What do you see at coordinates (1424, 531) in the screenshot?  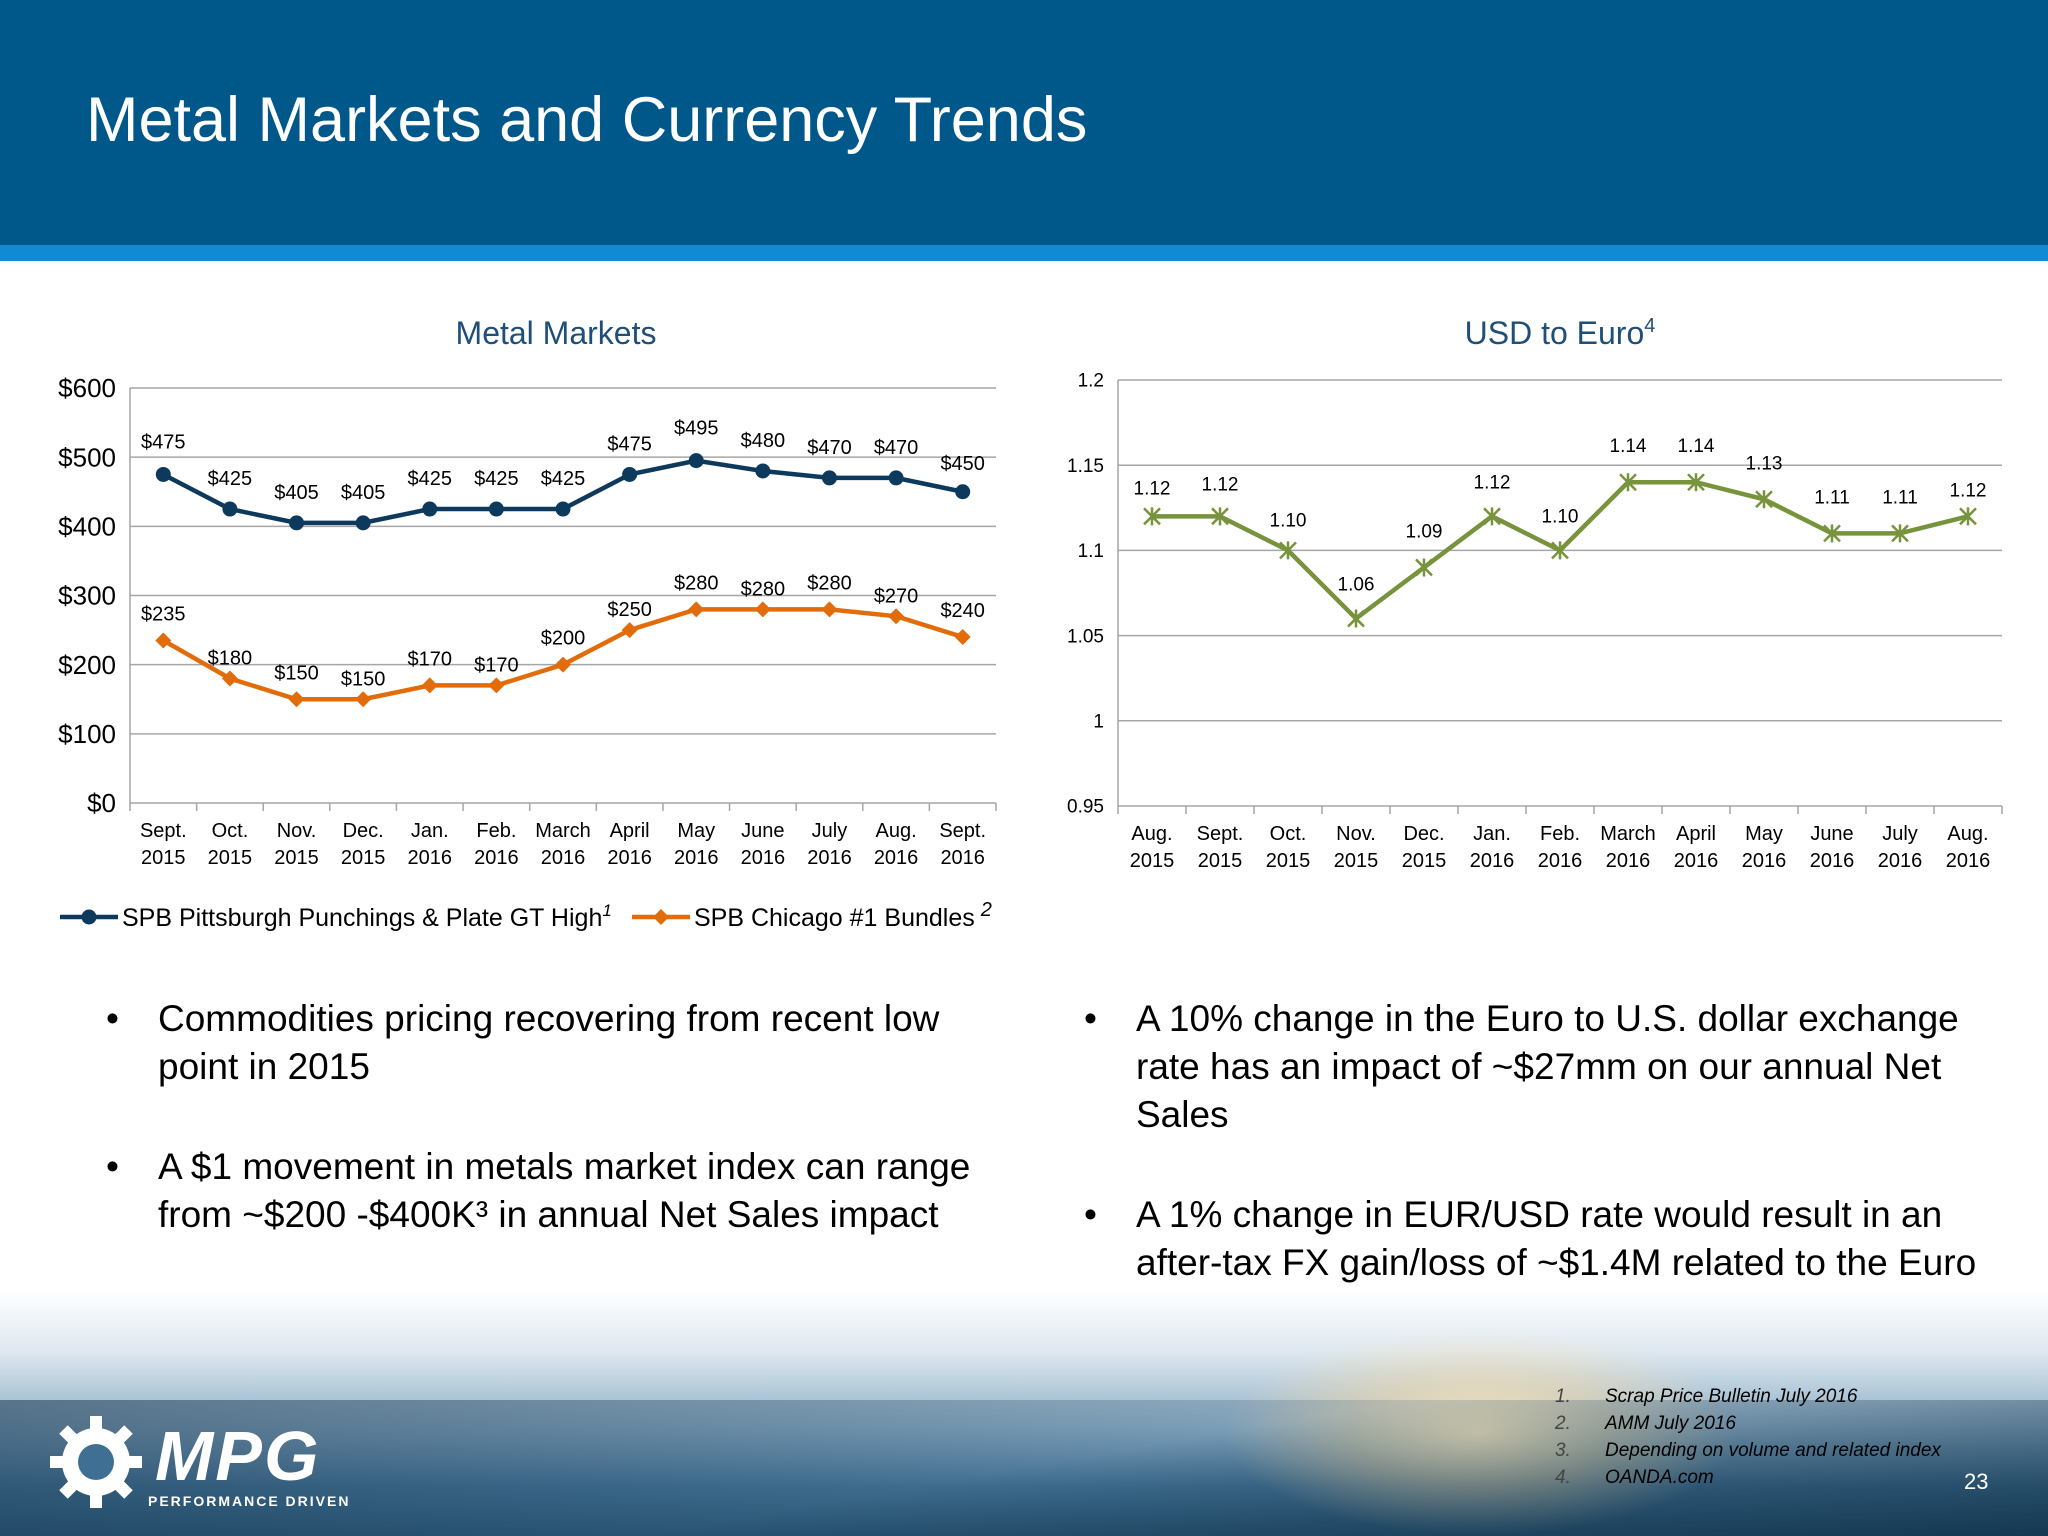 I see `fx-data-label: 1.09` at bounding box center [1424, 531].